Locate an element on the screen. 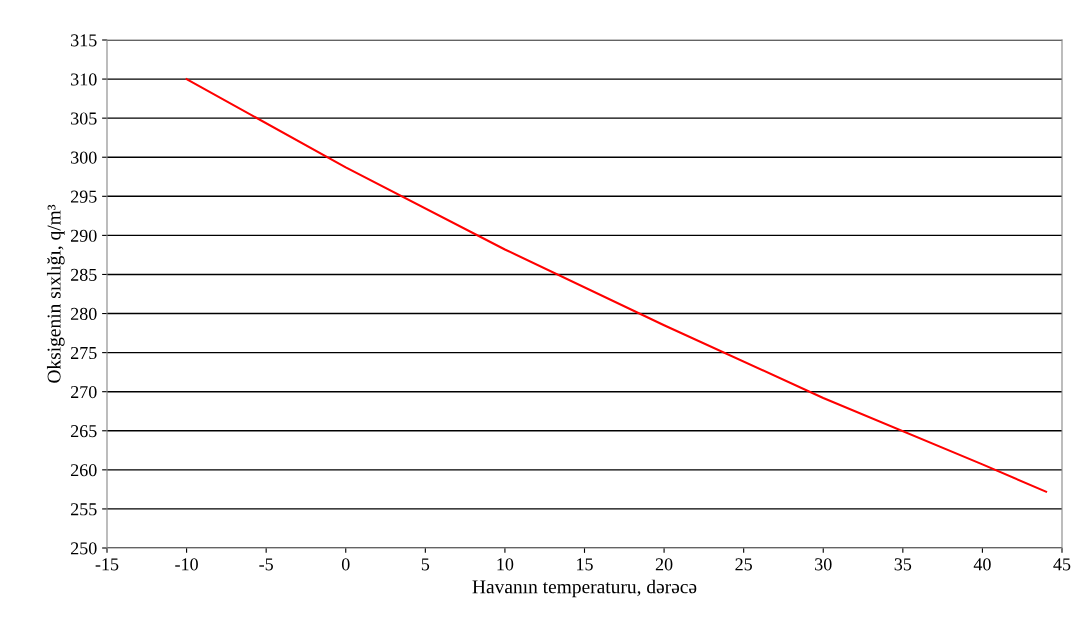 This screenshot has height=636, width=1085. x-tick-label: 0 is located at coordinates (345, 564).